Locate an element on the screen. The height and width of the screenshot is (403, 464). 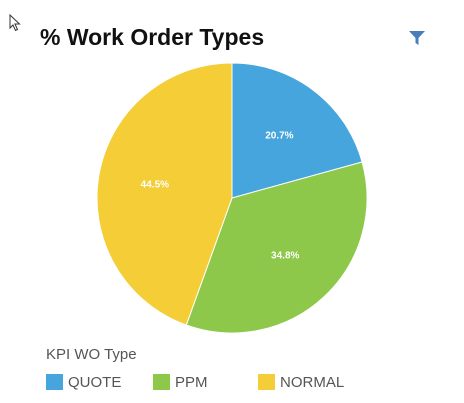
legend-item-quote: QUOTE is located at coordinates (83, 382).